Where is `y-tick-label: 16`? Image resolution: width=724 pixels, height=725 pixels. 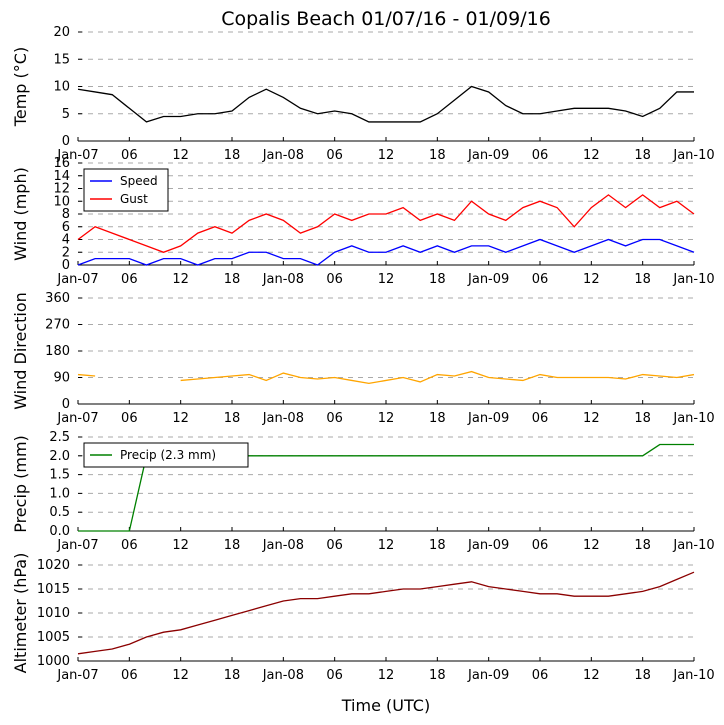
y-tick-label: 16 is located at coordinates (61, 163).